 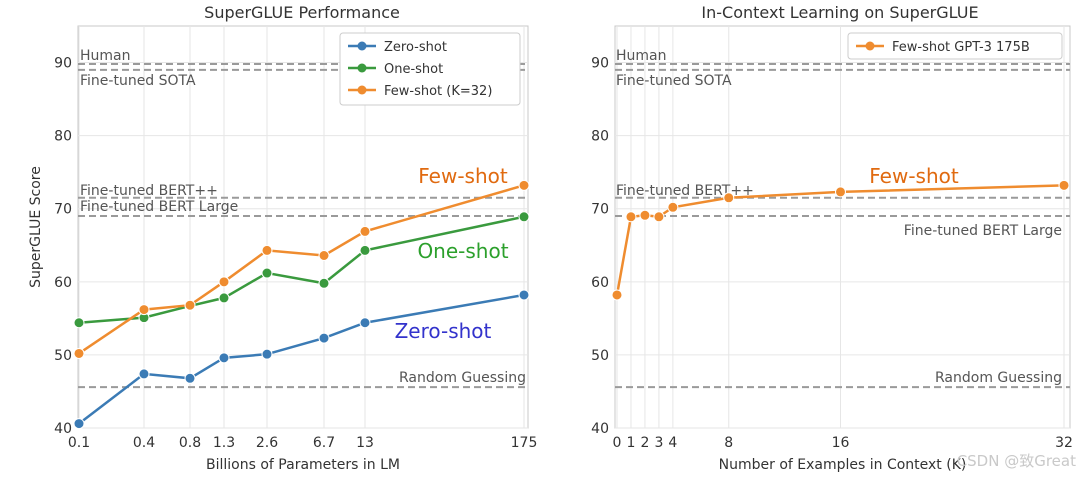 I want to click on x-tick-label: 0.1, so click(x=79, y=443).